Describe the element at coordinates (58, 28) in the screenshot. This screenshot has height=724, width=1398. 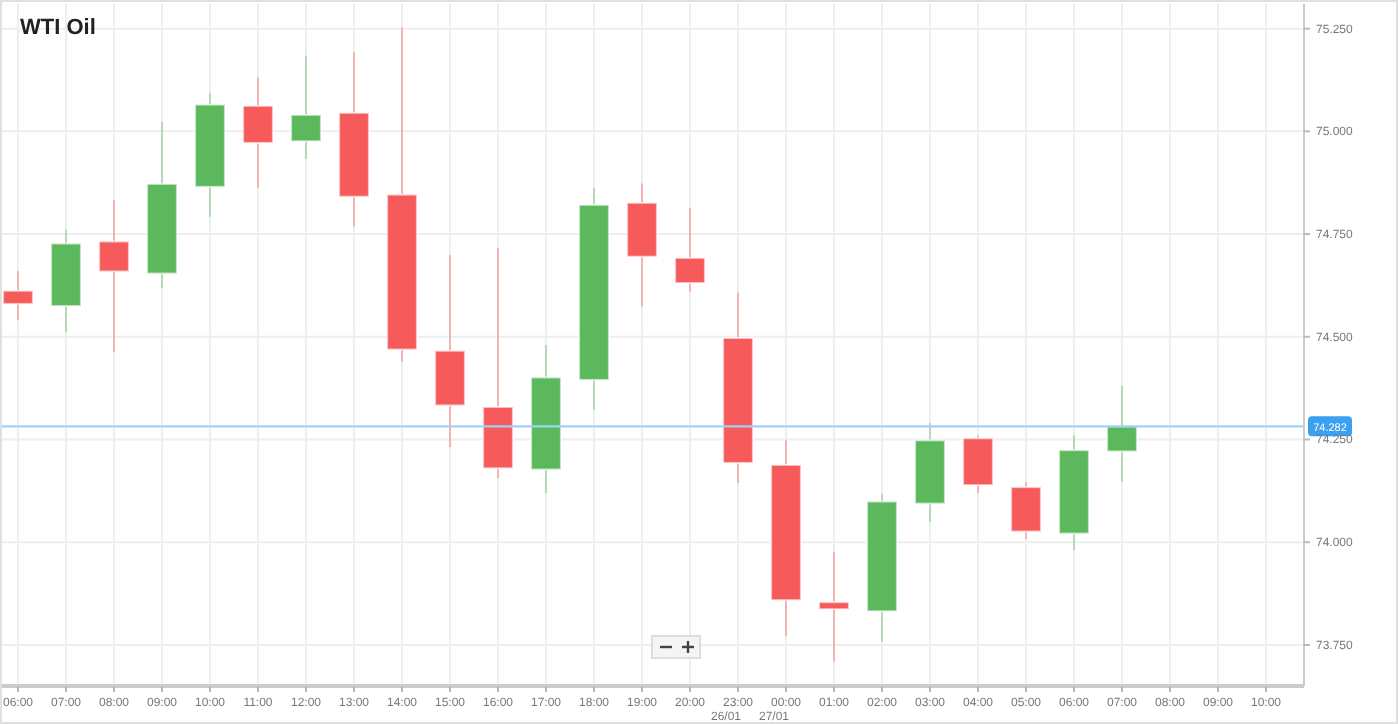
I see `text: WTI Oil` at that location.